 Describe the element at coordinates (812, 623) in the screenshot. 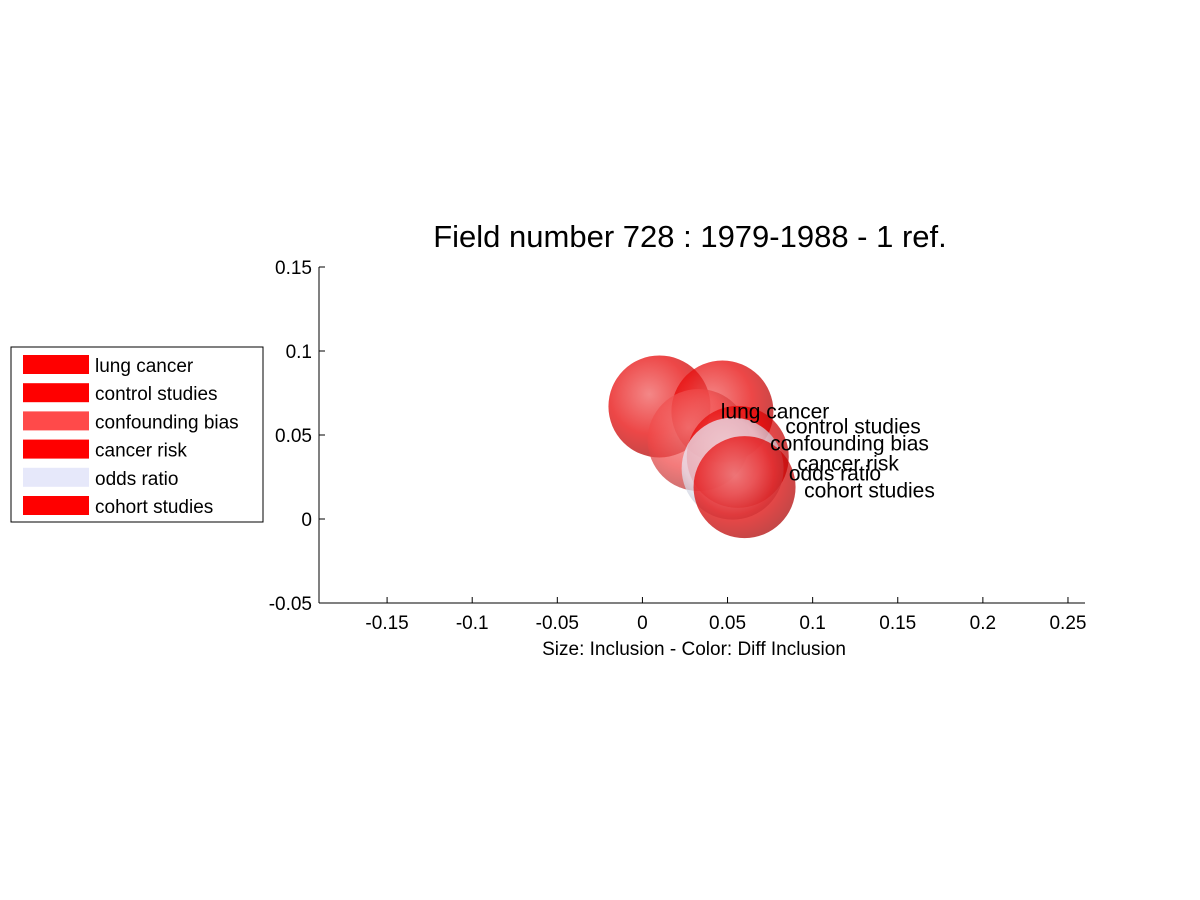

I see `x-tick-label: 0.1` at that location.